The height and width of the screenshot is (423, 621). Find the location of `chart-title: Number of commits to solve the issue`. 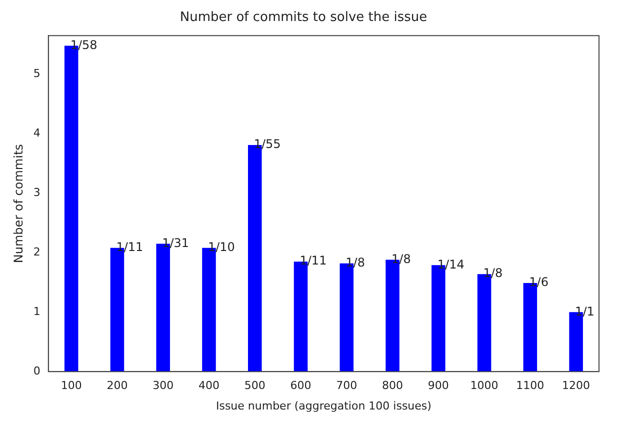

chart-title: Number of commits to solve the issue is located at coordinates (304, 18).